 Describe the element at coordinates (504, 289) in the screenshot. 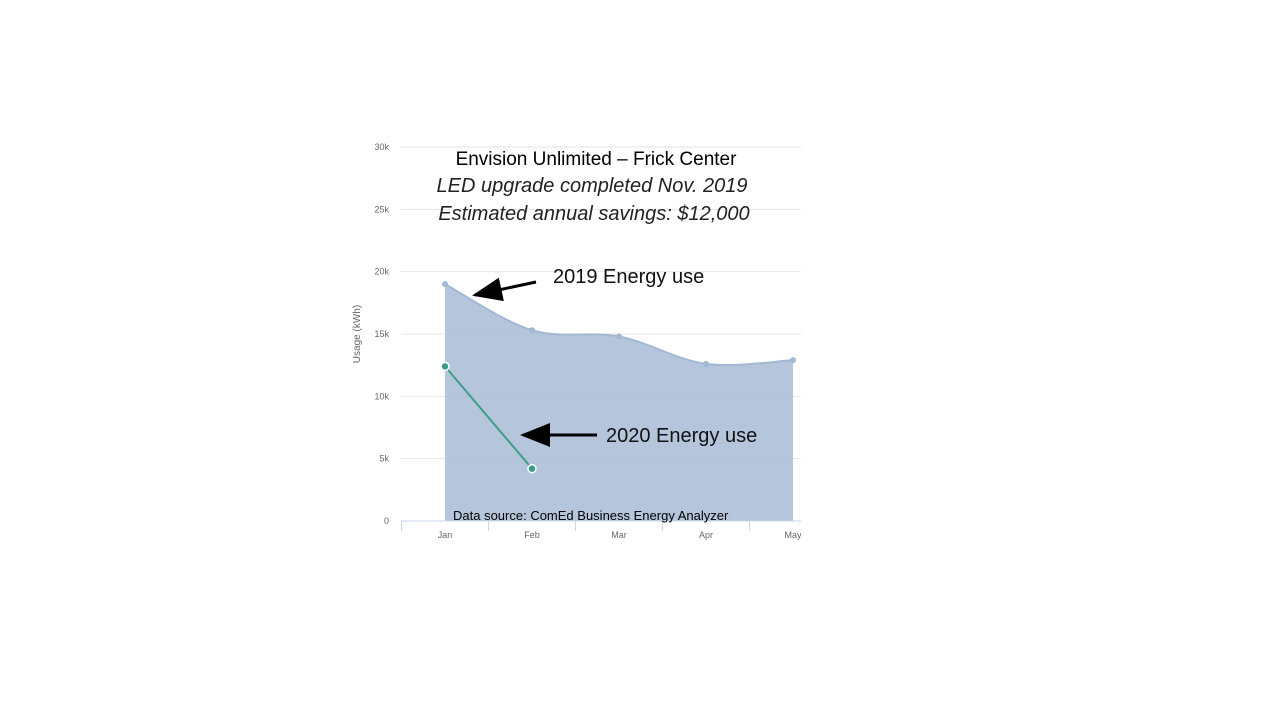

I see `arrow` at that location.